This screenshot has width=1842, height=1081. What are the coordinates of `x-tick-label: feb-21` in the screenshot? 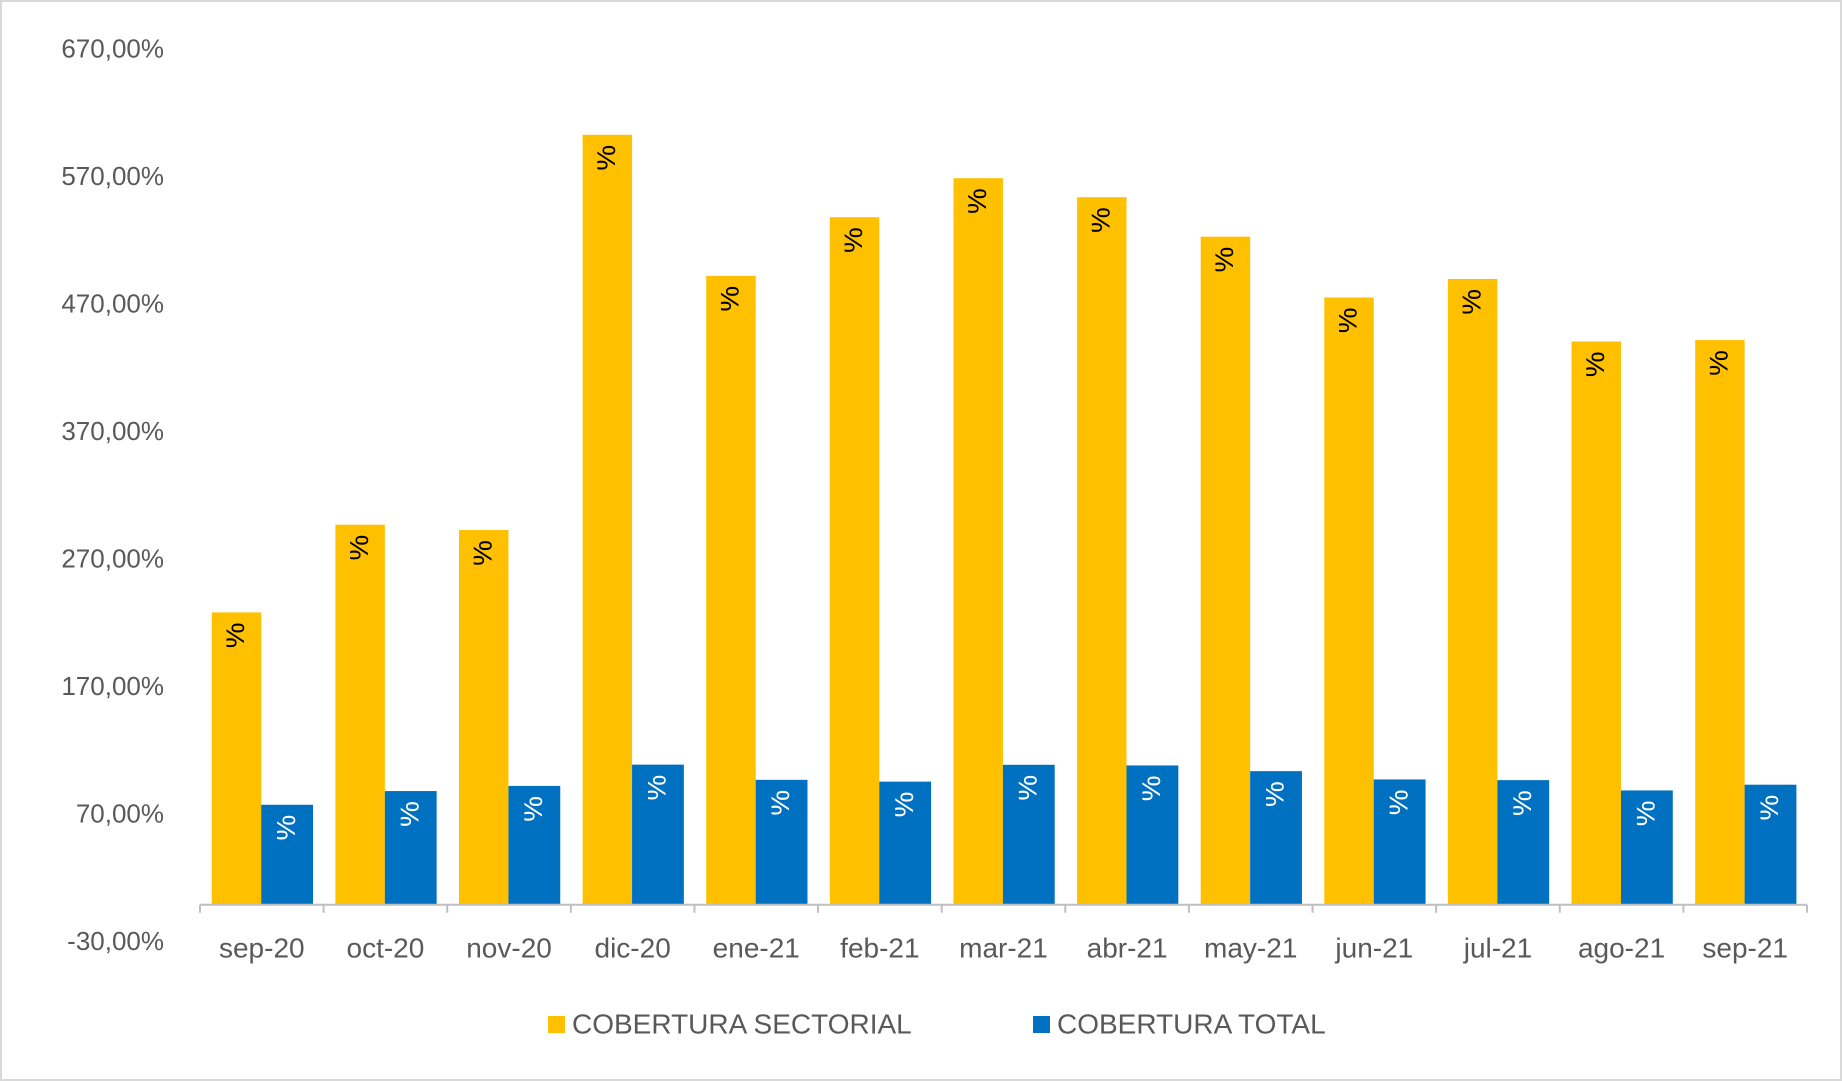 It's located at (879, 947).